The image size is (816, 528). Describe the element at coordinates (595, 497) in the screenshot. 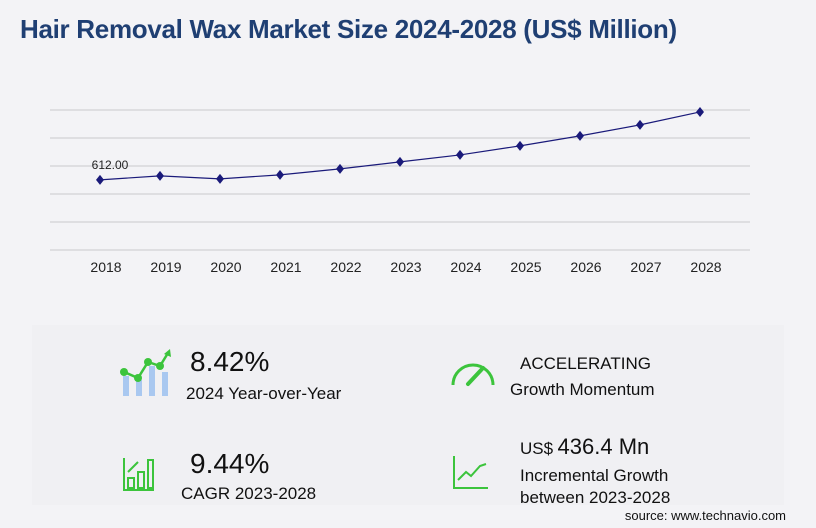

I see `incremental-label-2: between 2023-2028` at that location.